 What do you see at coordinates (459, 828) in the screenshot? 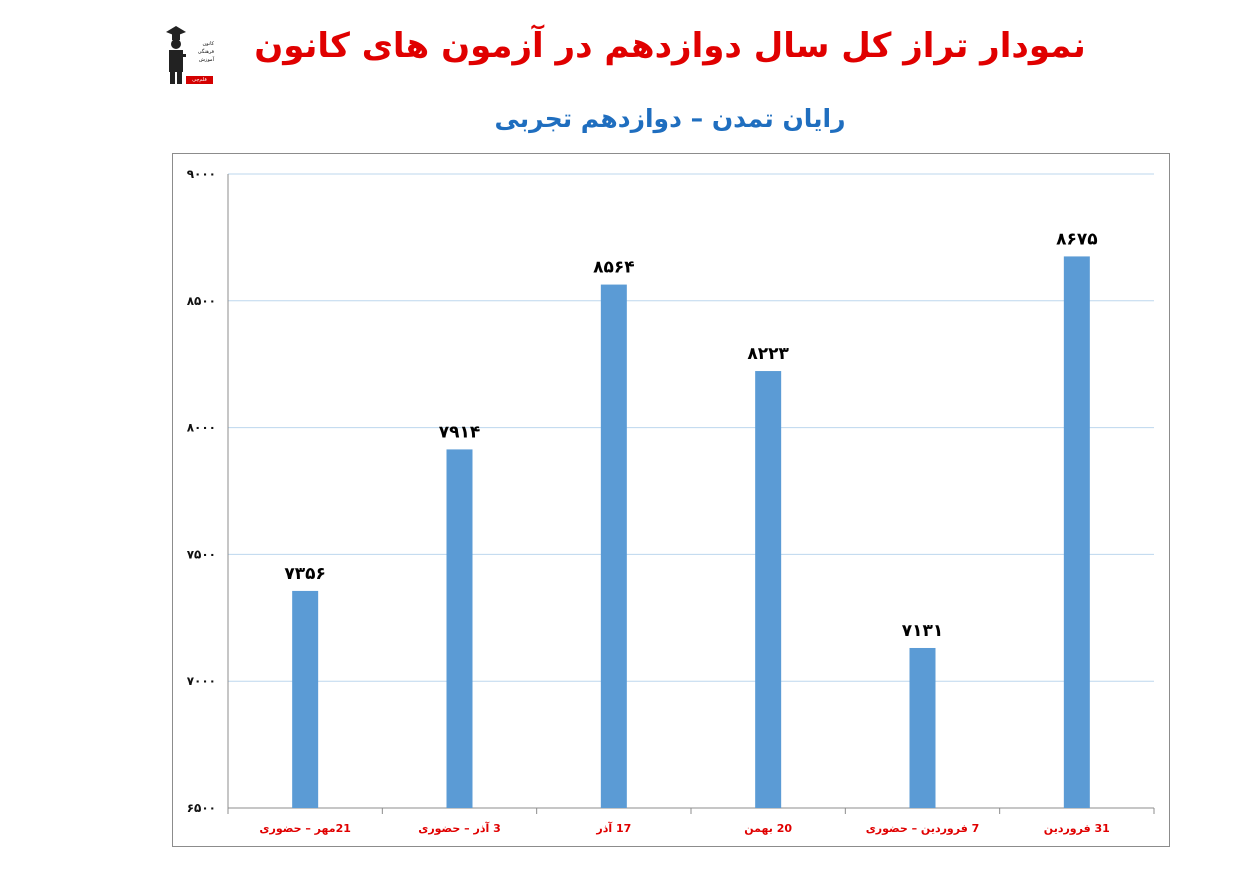
I see `category-label: 3 آذر – حضوری` at bounding box center [459, 828].